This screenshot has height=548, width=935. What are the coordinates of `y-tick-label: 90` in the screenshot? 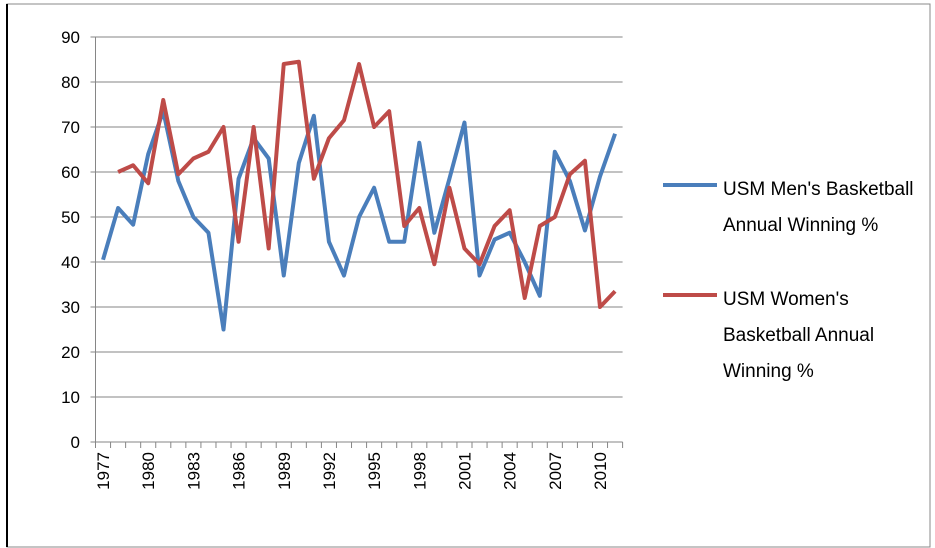 It's located at (70, 37).